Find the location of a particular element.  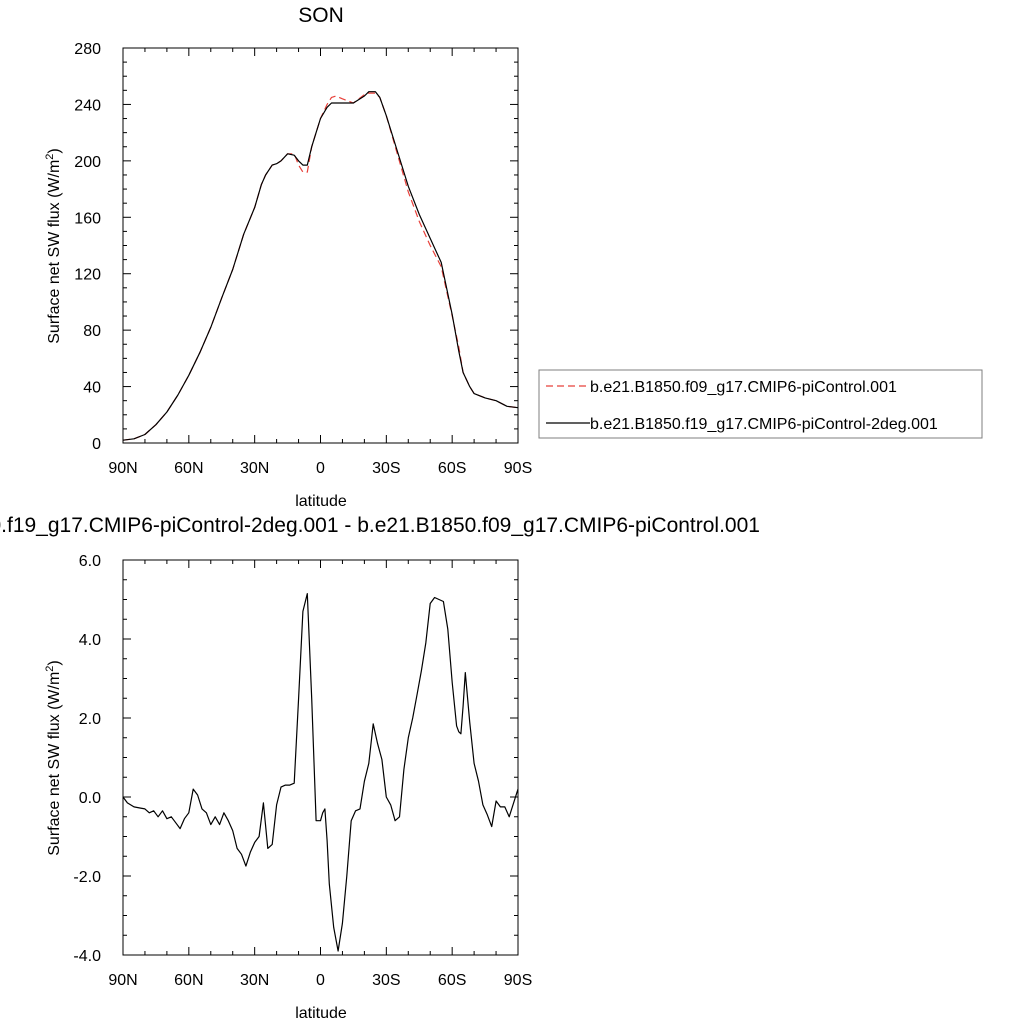

bottom-x-axis-label: latitude is located at coordinates (321, 1013).